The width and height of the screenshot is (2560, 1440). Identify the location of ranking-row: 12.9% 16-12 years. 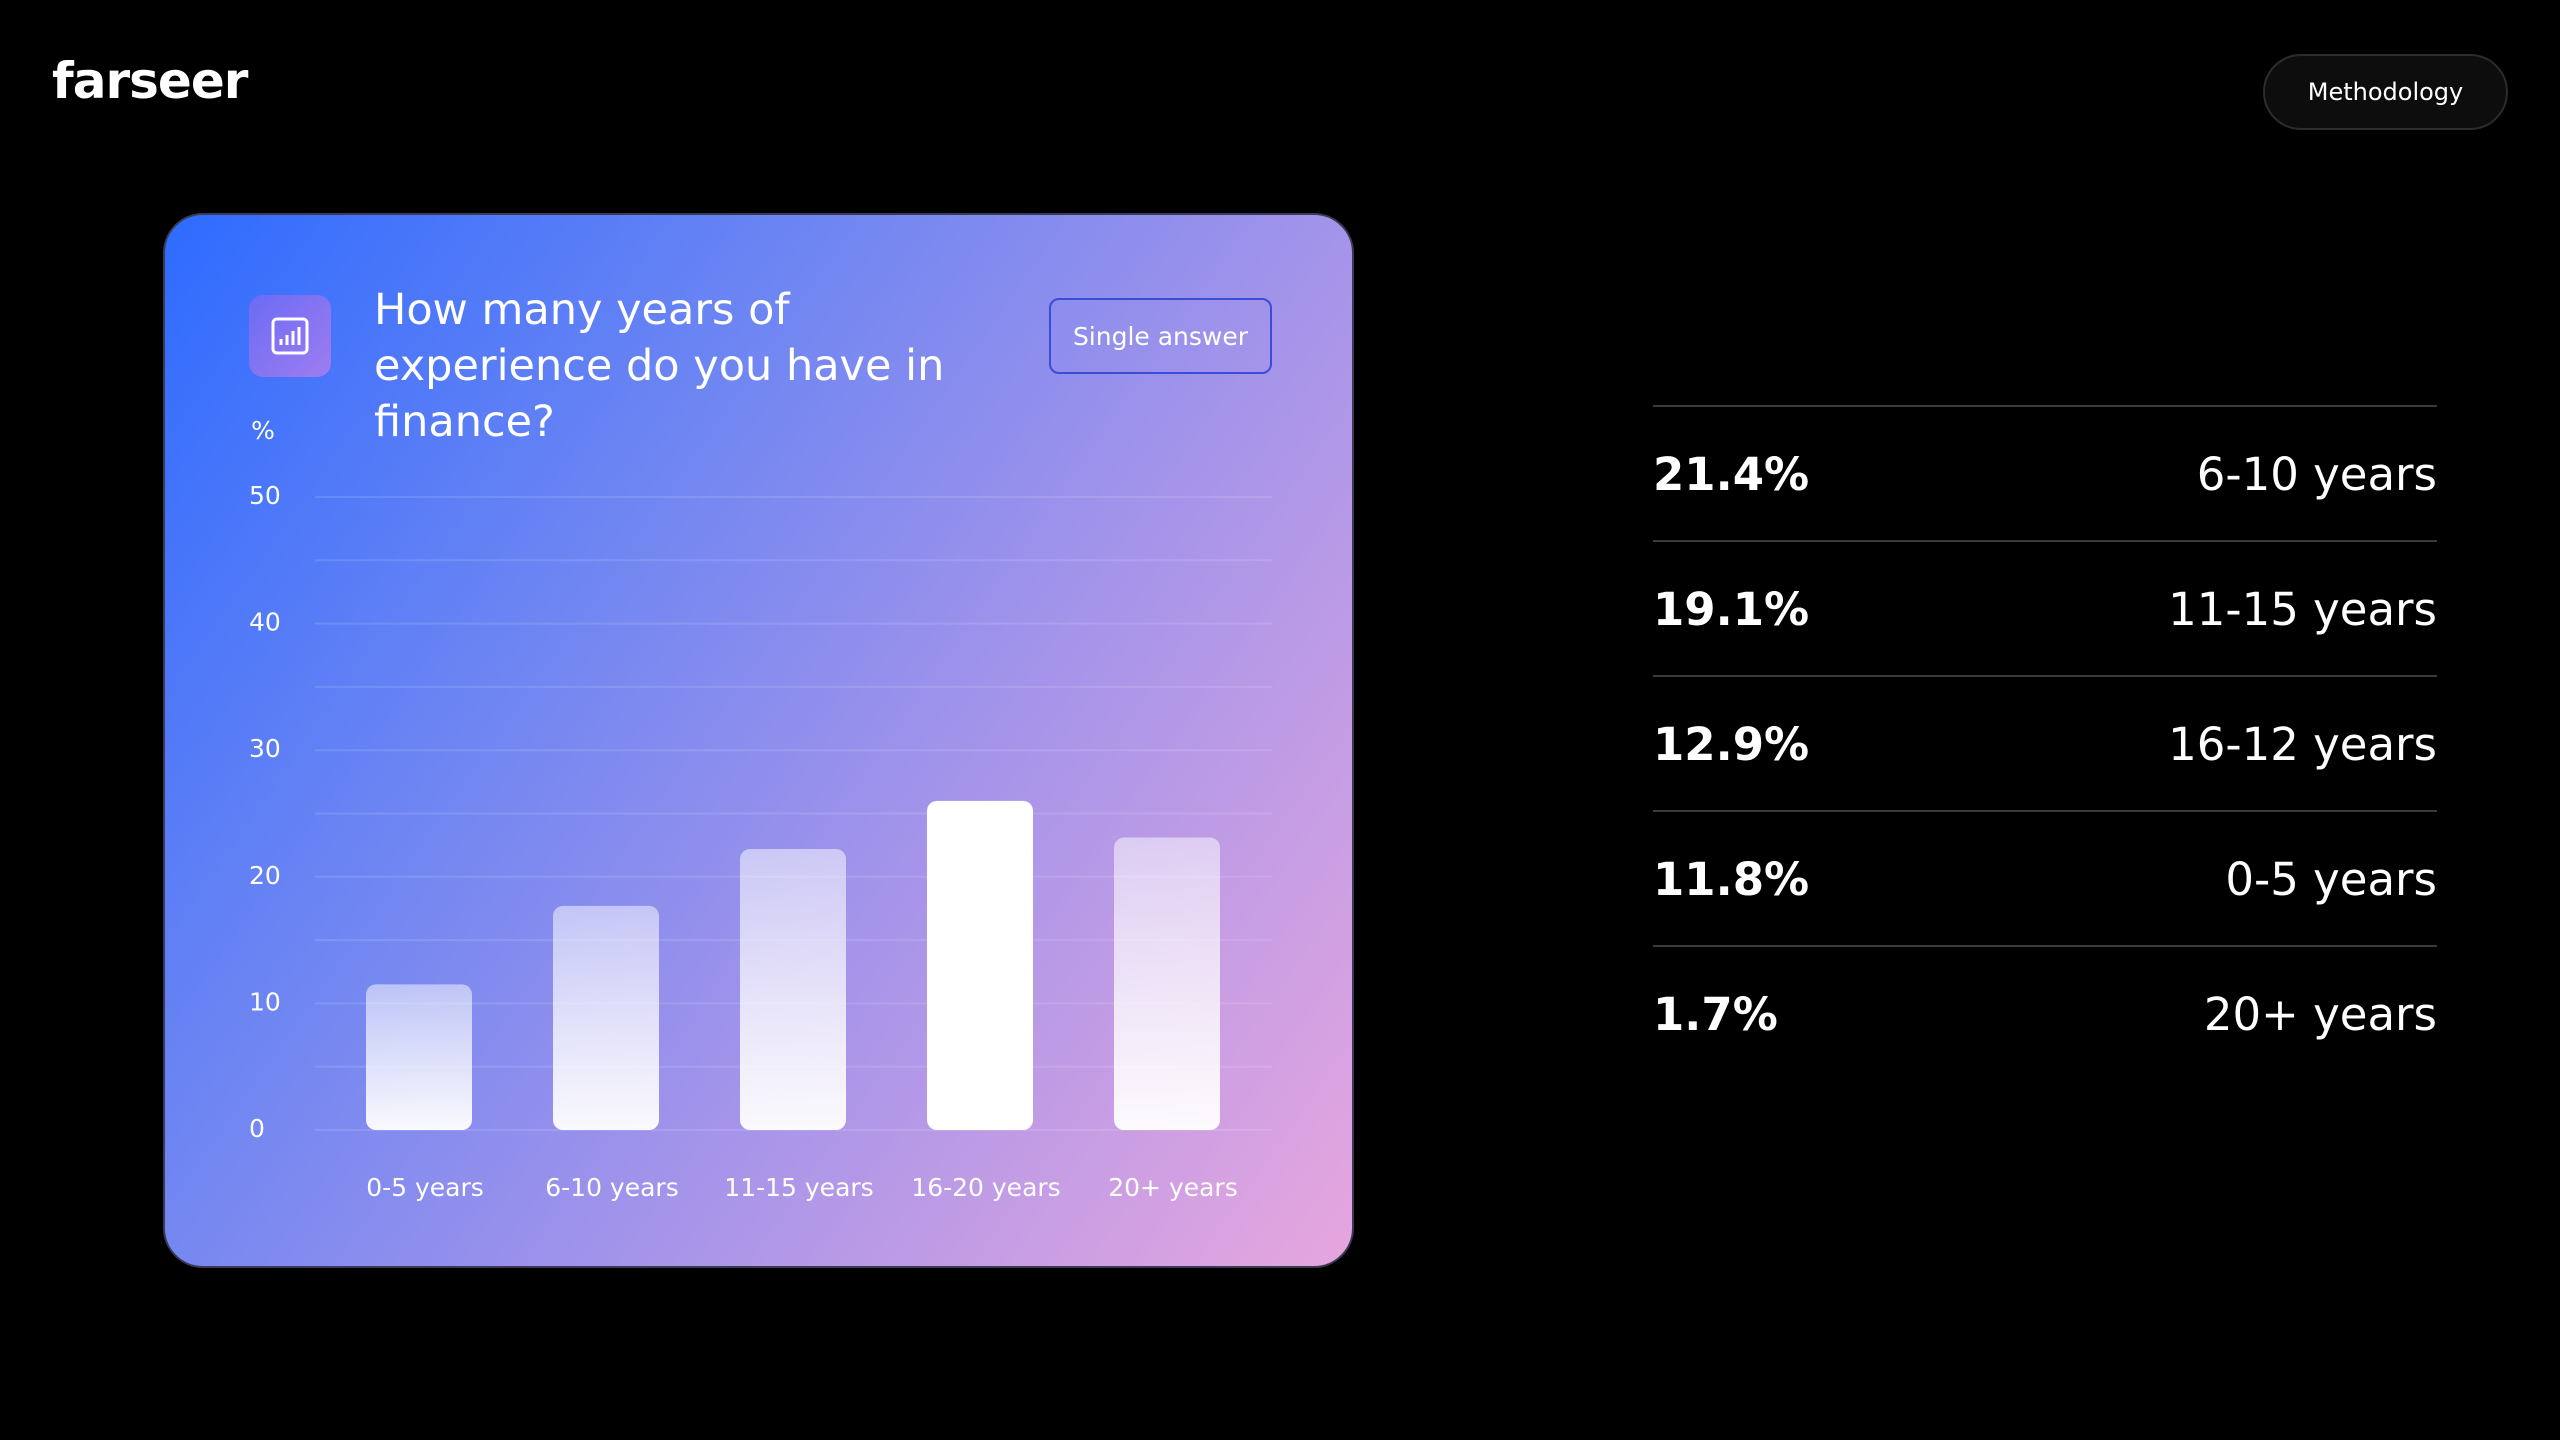
(2045, 743).